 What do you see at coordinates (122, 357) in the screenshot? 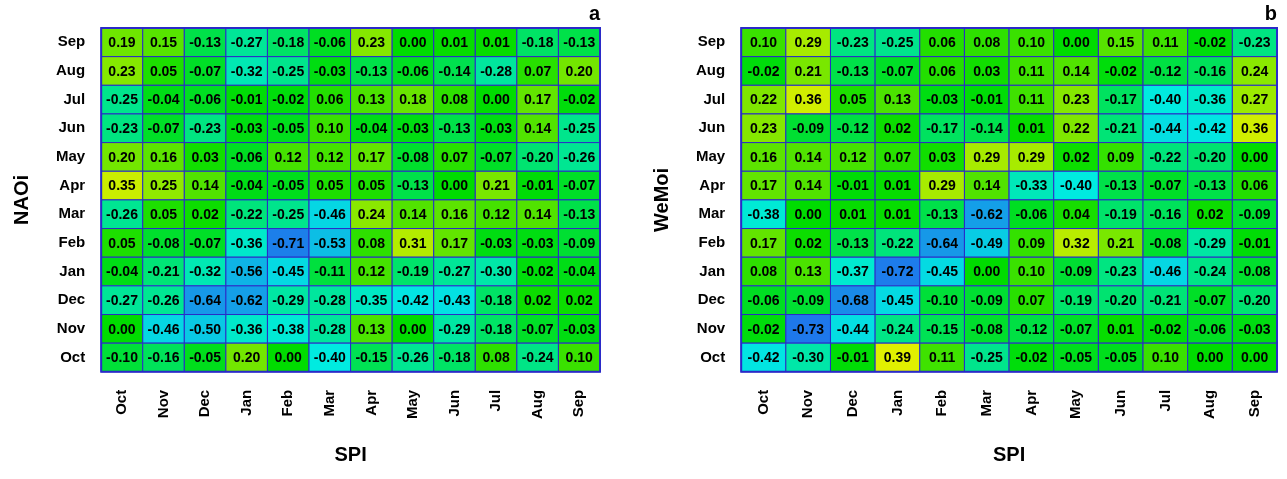
I see `data-label: -0.10` at bounding box center [122, 357].